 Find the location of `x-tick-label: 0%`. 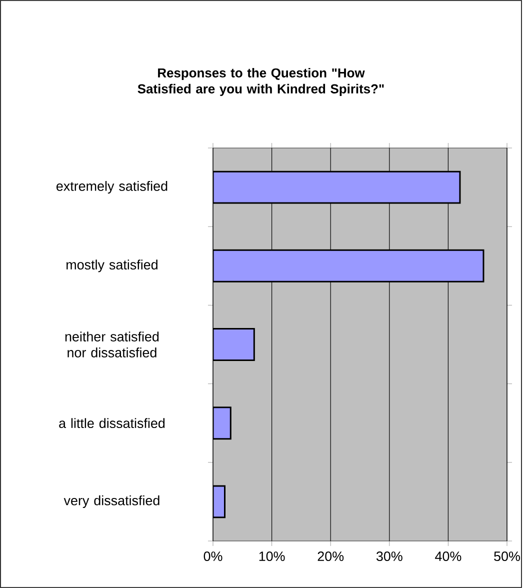

x-tick-label: 0% is located at coordinates (213, 557).